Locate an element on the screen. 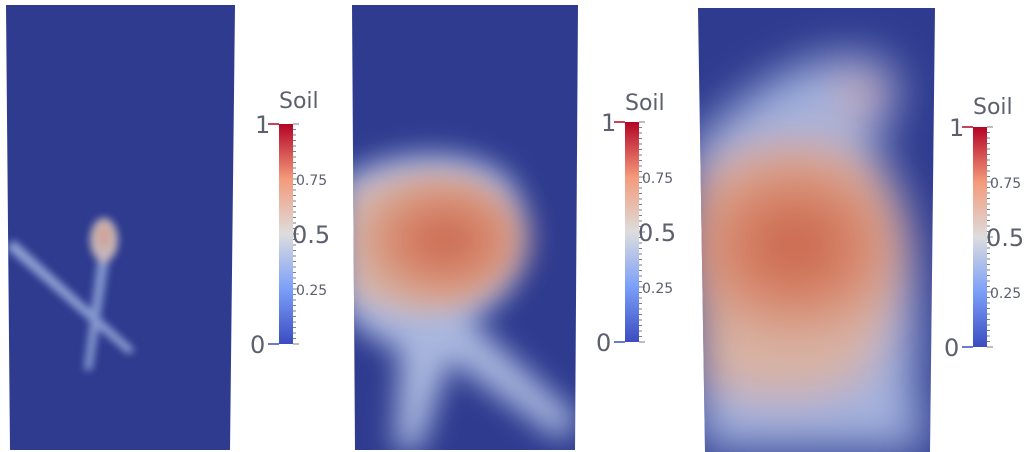 The width and height of the screenshot is (1030, 452). color-legend-2: Soil 1 0.75 0.5 0.25 0 is located at coordinates (636, 224).